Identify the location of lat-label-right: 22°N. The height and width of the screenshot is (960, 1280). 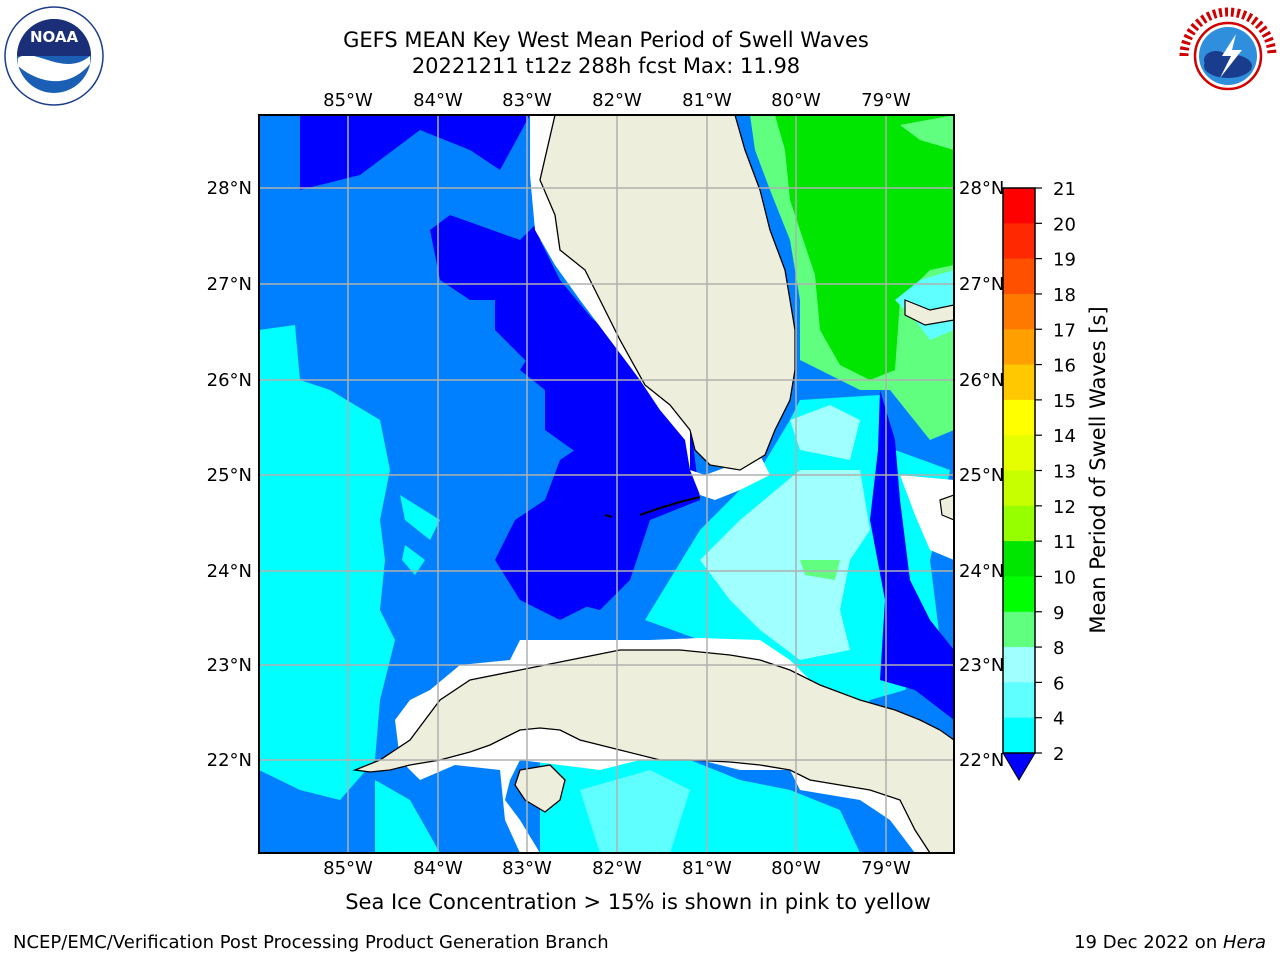
(981, 760).